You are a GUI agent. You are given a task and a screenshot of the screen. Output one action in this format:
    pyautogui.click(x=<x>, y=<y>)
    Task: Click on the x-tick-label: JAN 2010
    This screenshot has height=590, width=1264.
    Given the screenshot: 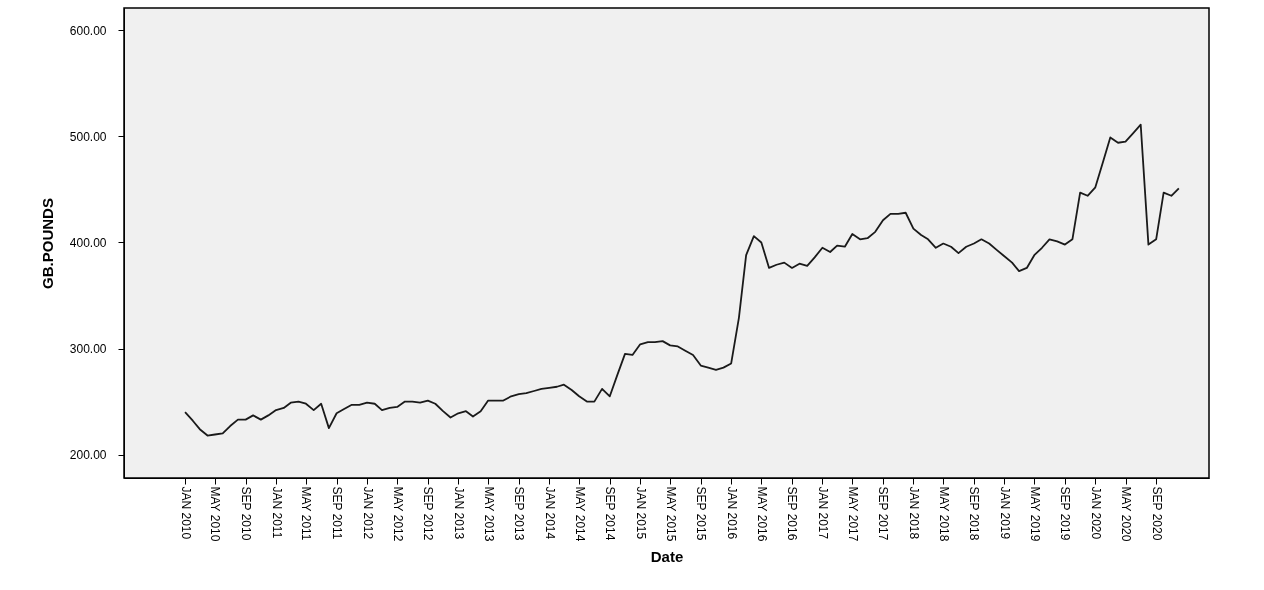 What is the action you would take?
    pyautogui.click(x=185, y=513)
    